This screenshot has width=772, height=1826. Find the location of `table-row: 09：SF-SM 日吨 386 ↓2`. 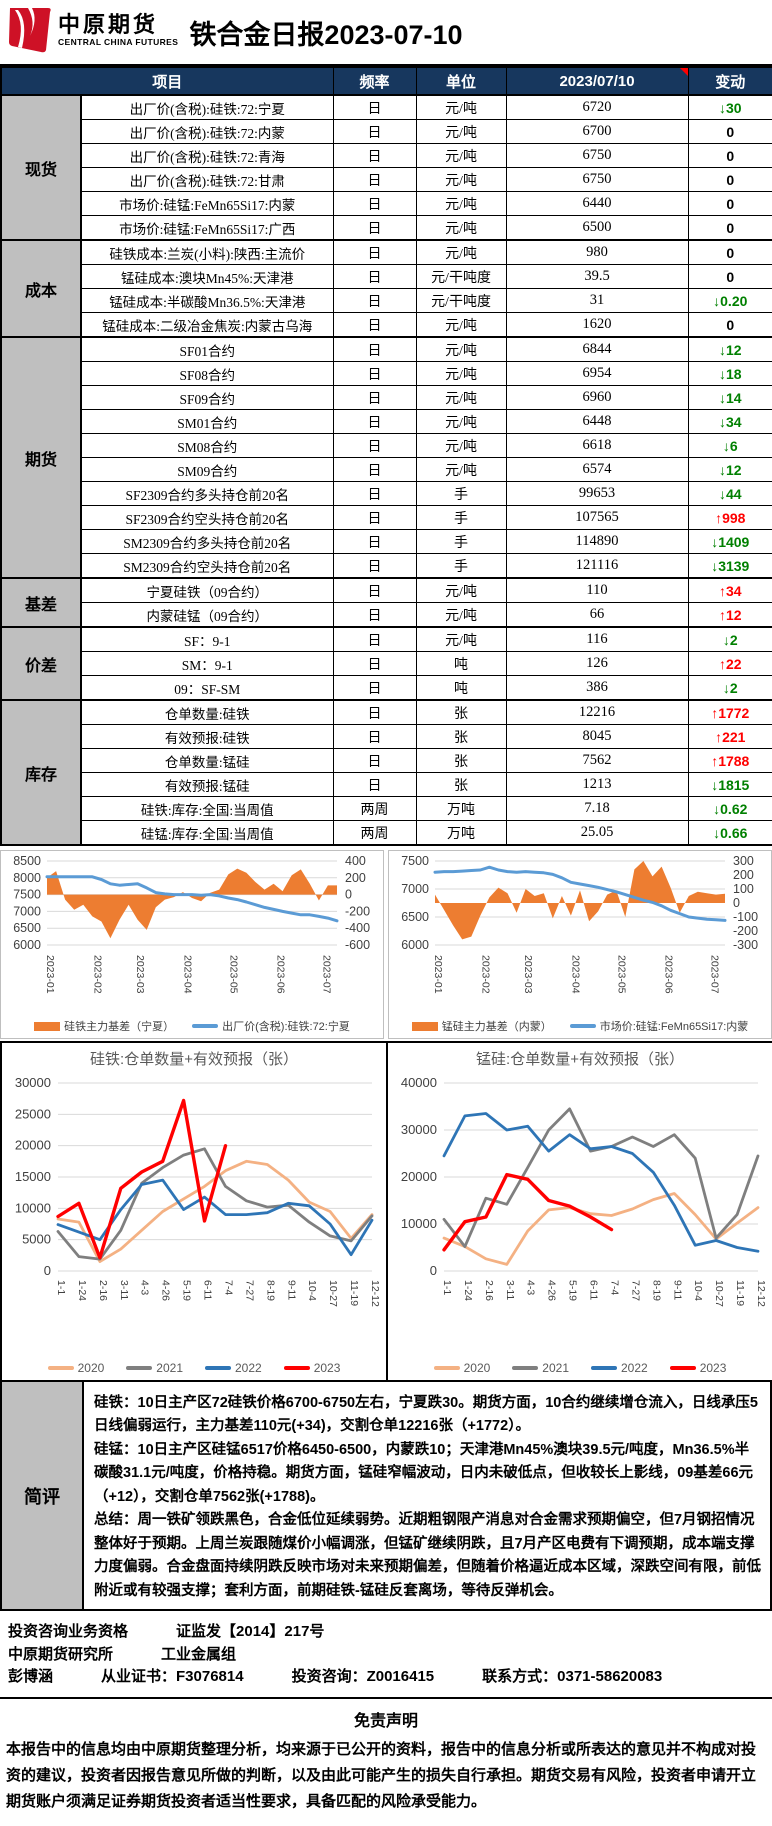

table-row: 09：SF-SM 日吨 386 ↓2 is located at coordinates (386, 688).